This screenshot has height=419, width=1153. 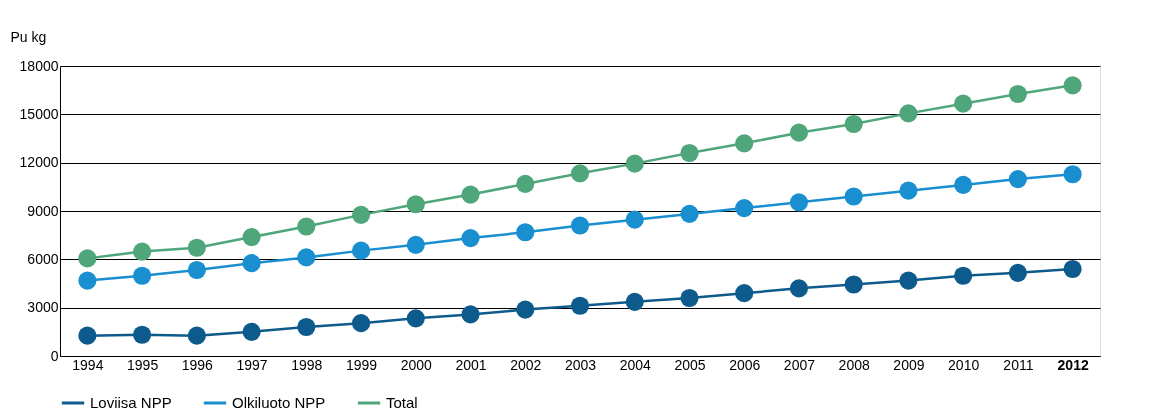 What do you see at coordinates (745, 364) in the screenshot?
I see `x-tick-label: 2006` at bounding box center [745, 364].